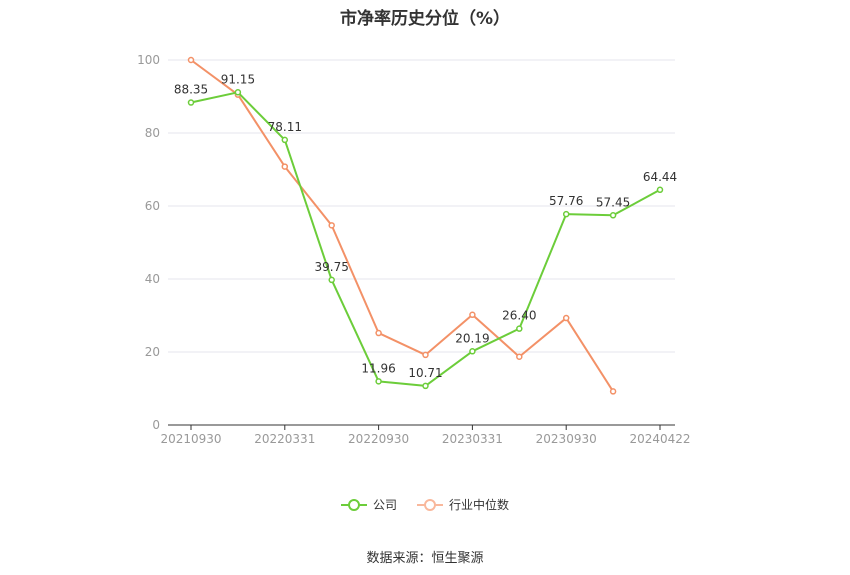  I want to click on x-tick-label: 20230930, so click(566, 439).